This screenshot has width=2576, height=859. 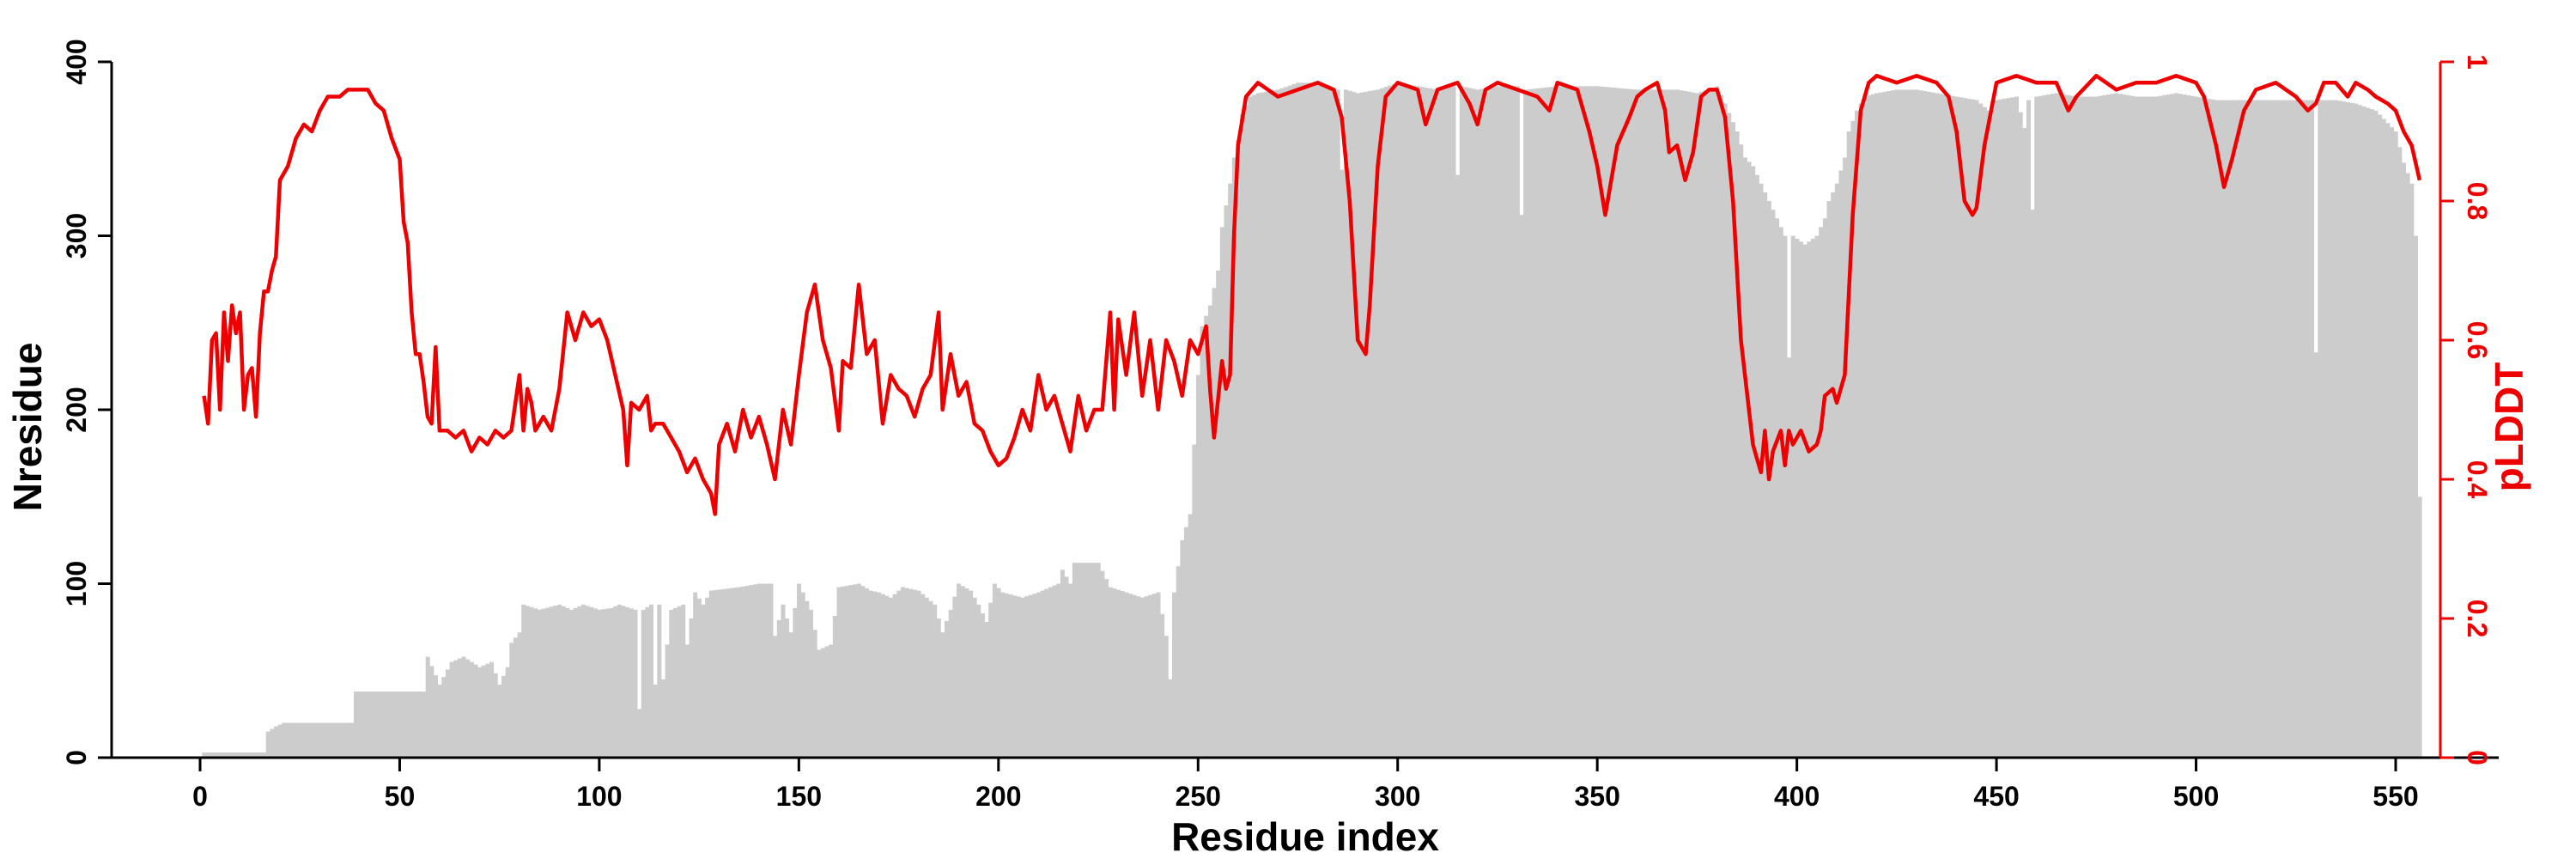 What do you see at coordinates (2196, 796) in the screenshot?
I see `x-tick-label: 500` at bounding box center [2196, 796].